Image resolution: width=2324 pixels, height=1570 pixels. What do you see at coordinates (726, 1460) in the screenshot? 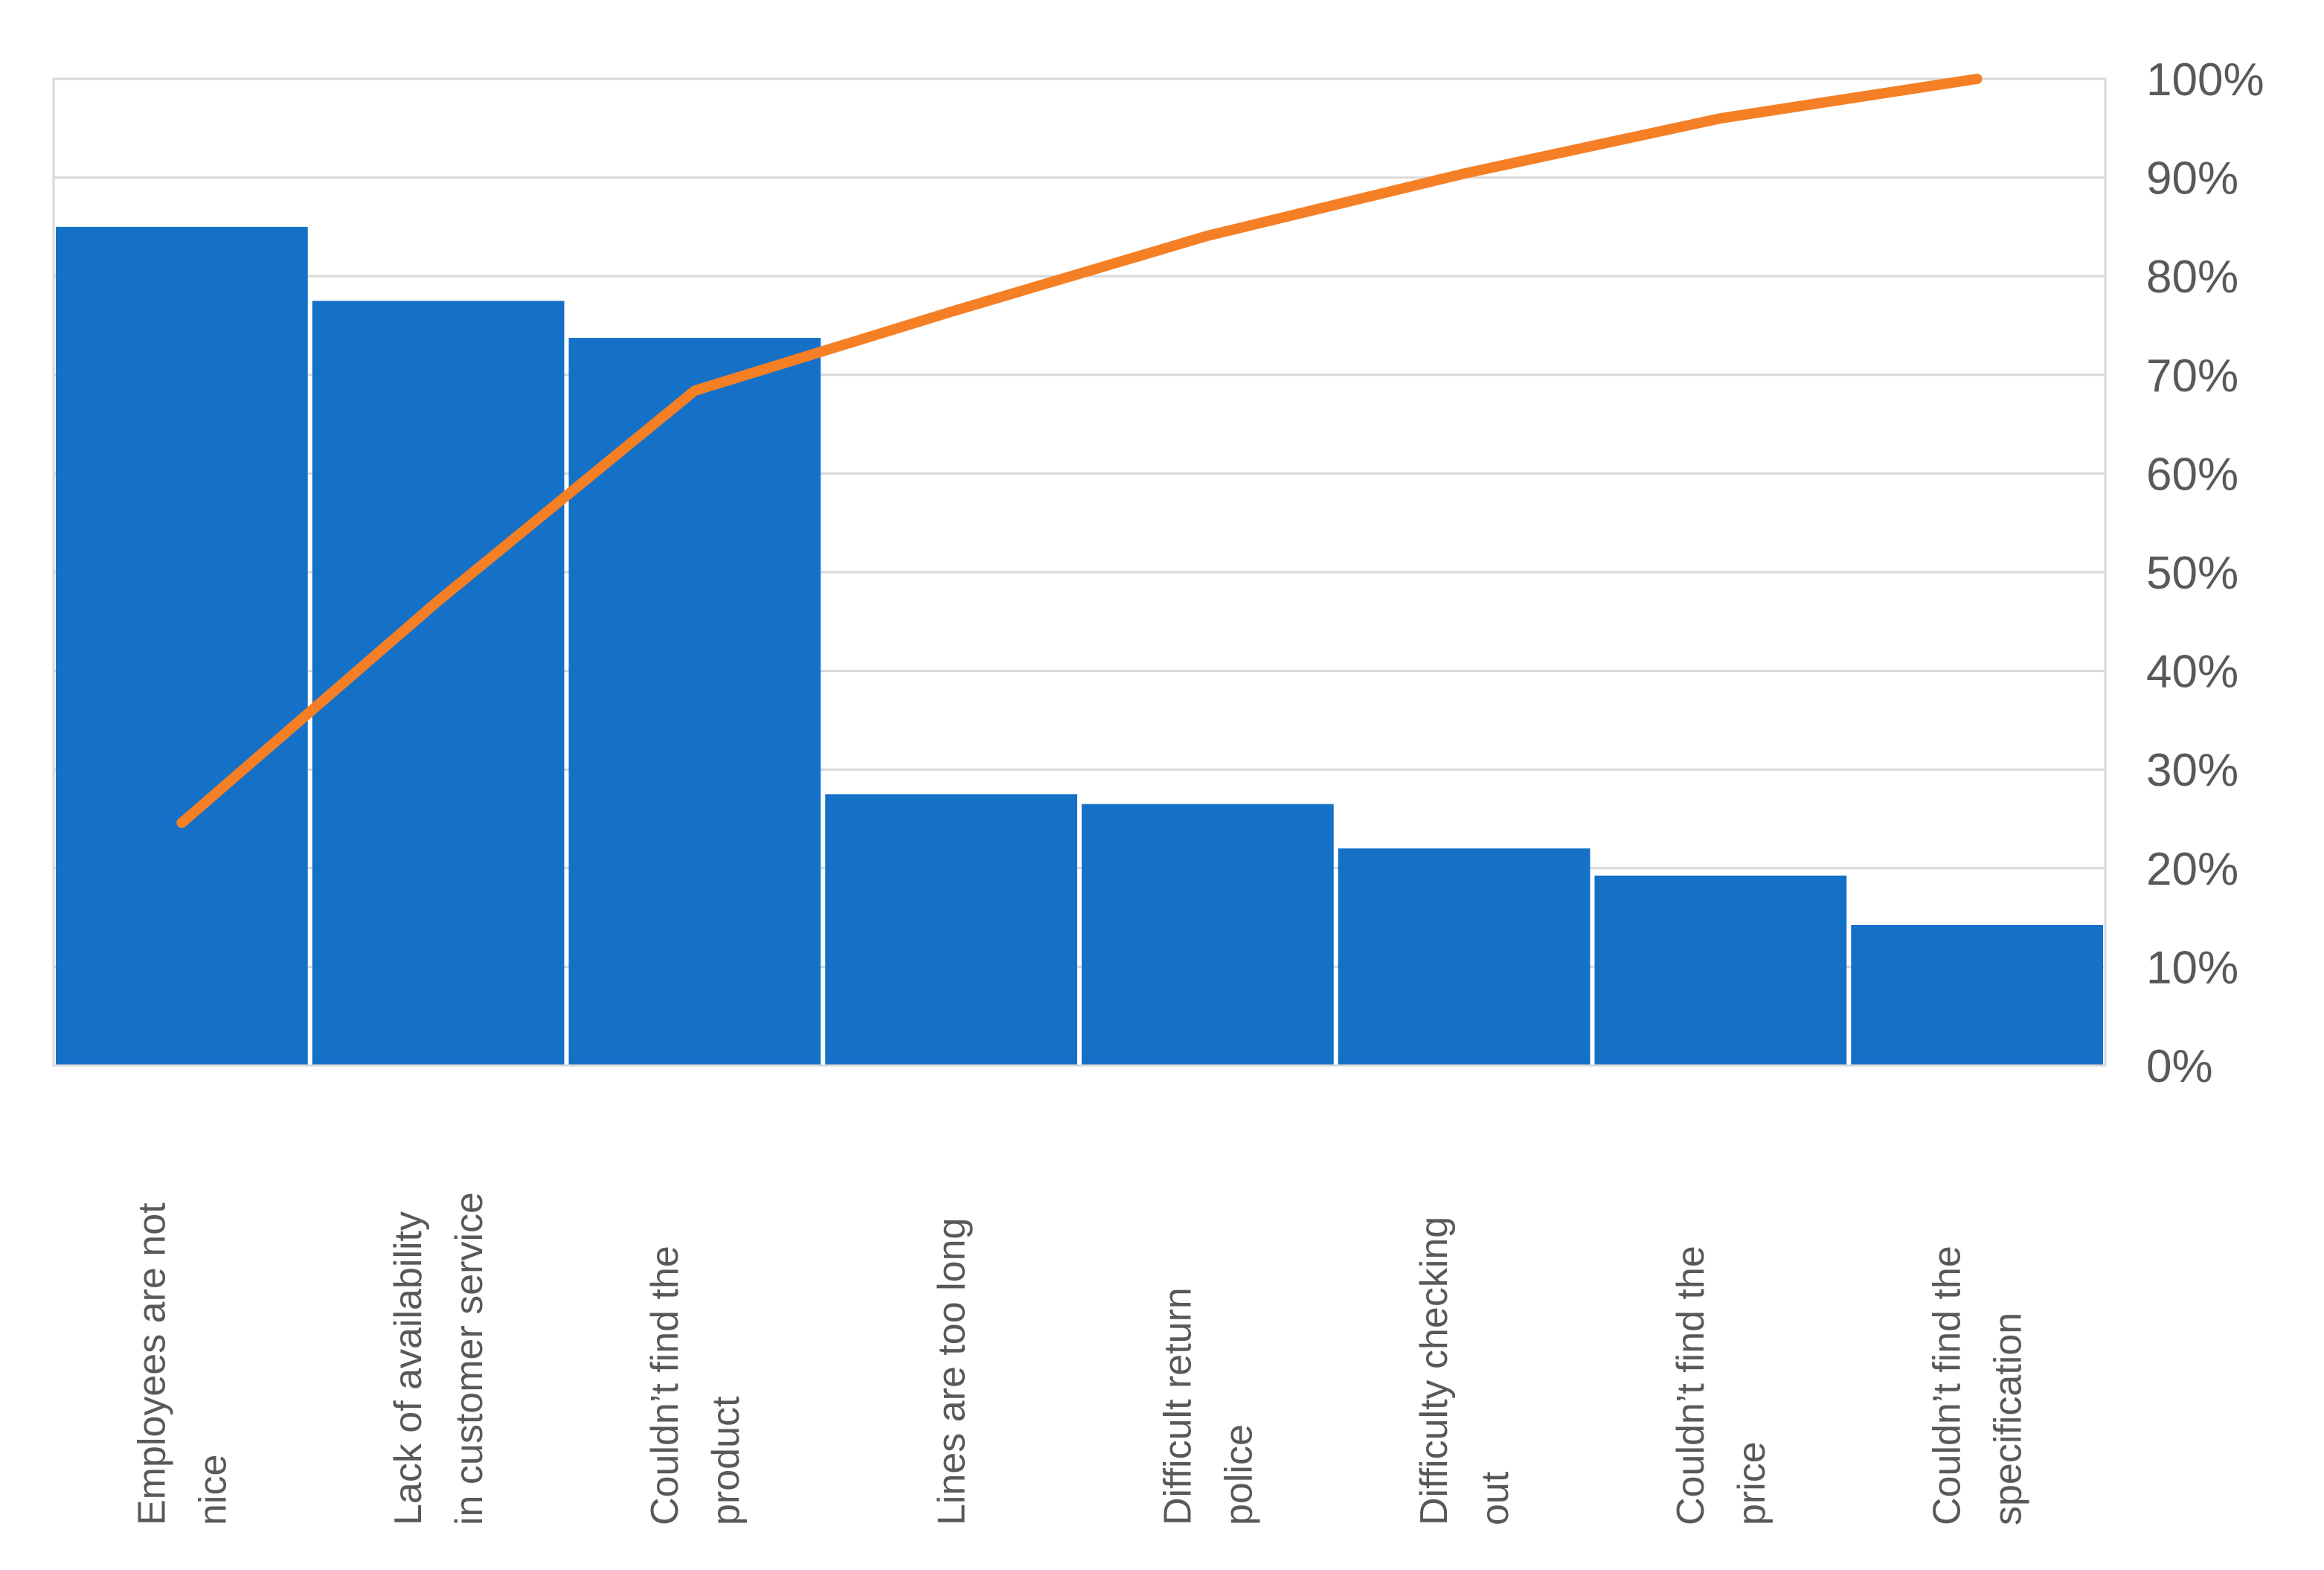
I see `category-label-line: product` at bounding box center [726, 1460].